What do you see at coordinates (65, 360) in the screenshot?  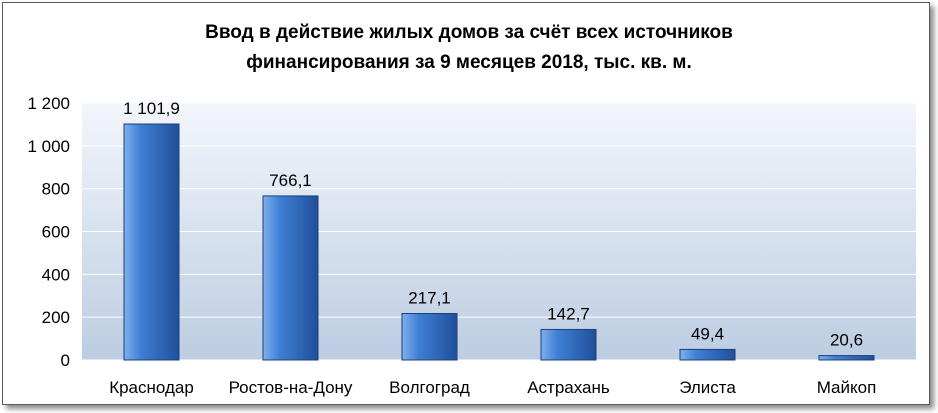 I see `y-tick-label: 0` at bounding box center [65, 360].